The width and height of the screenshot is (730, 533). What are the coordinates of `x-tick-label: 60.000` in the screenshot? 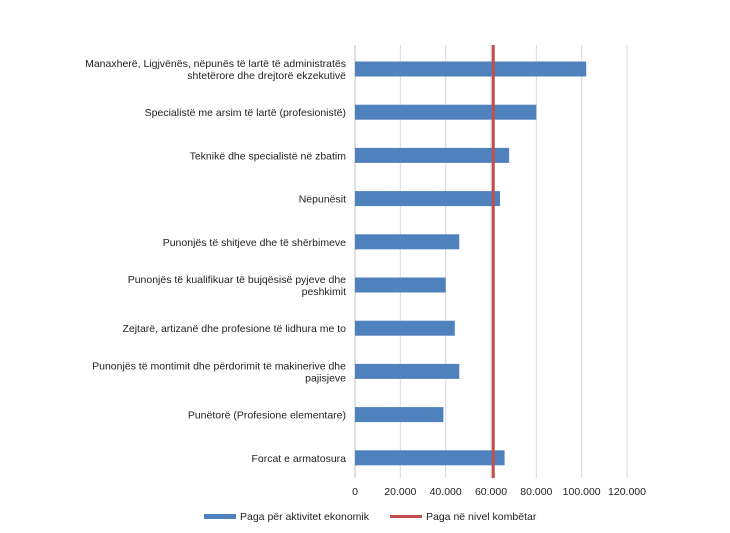 It's located at (491, 492).